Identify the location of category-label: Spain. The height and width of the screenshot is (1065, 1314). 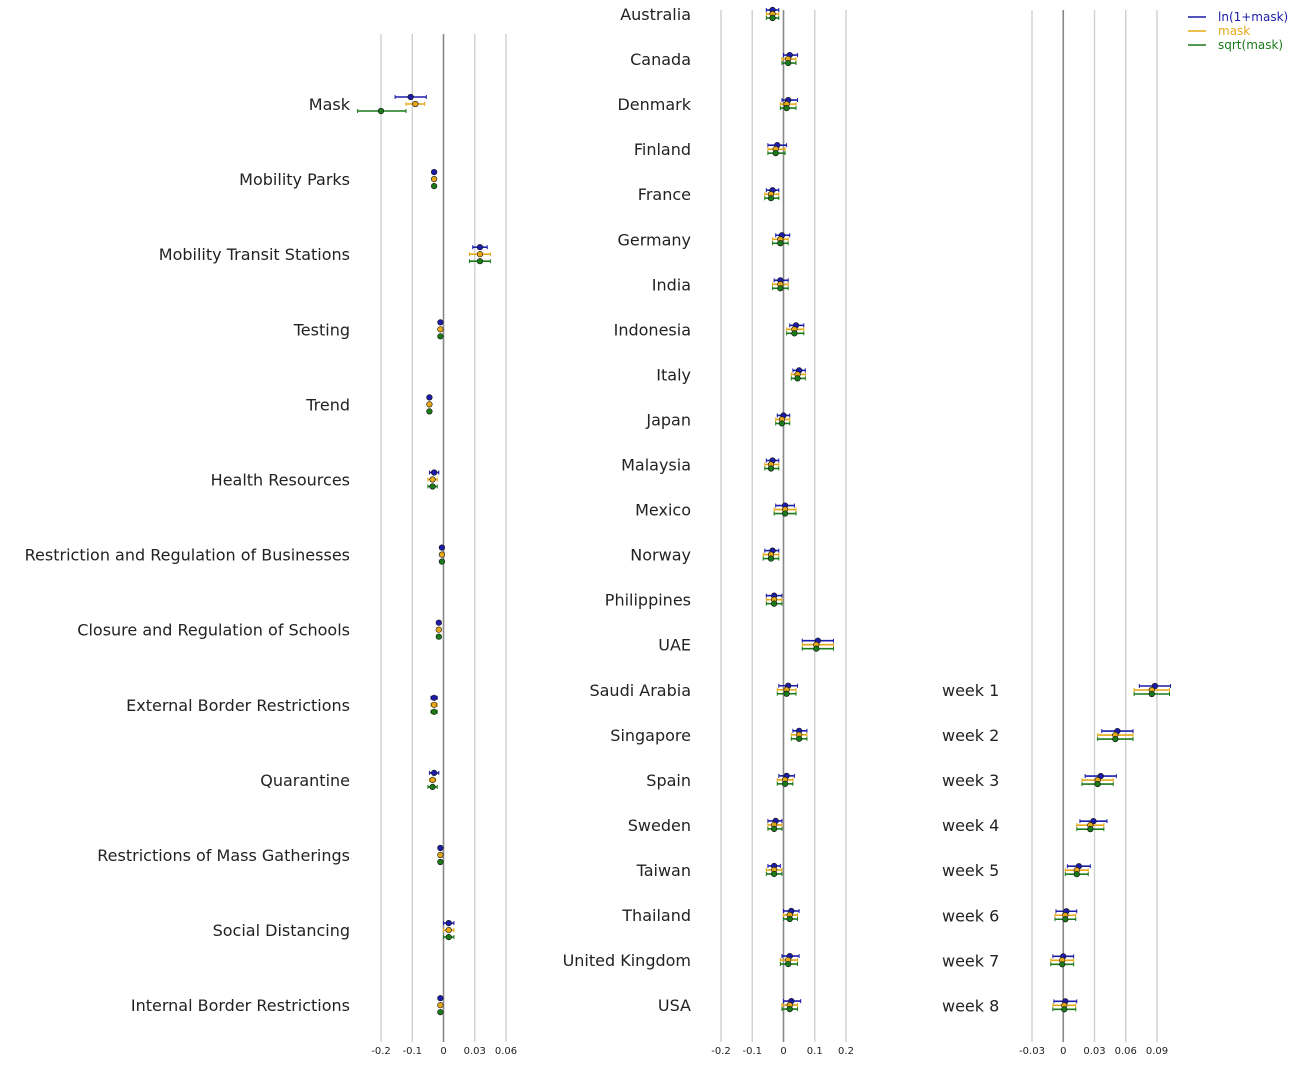
(668, 780).